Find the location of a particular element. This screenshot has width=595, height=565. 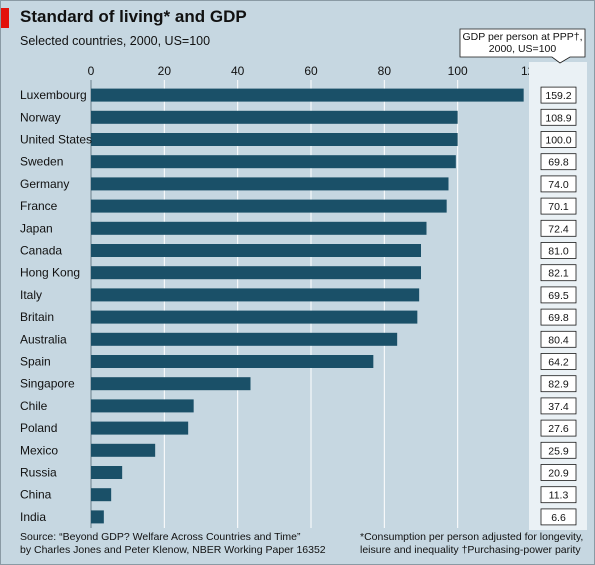

gdp-value: 37.4 is located at coordinates (558, 407).